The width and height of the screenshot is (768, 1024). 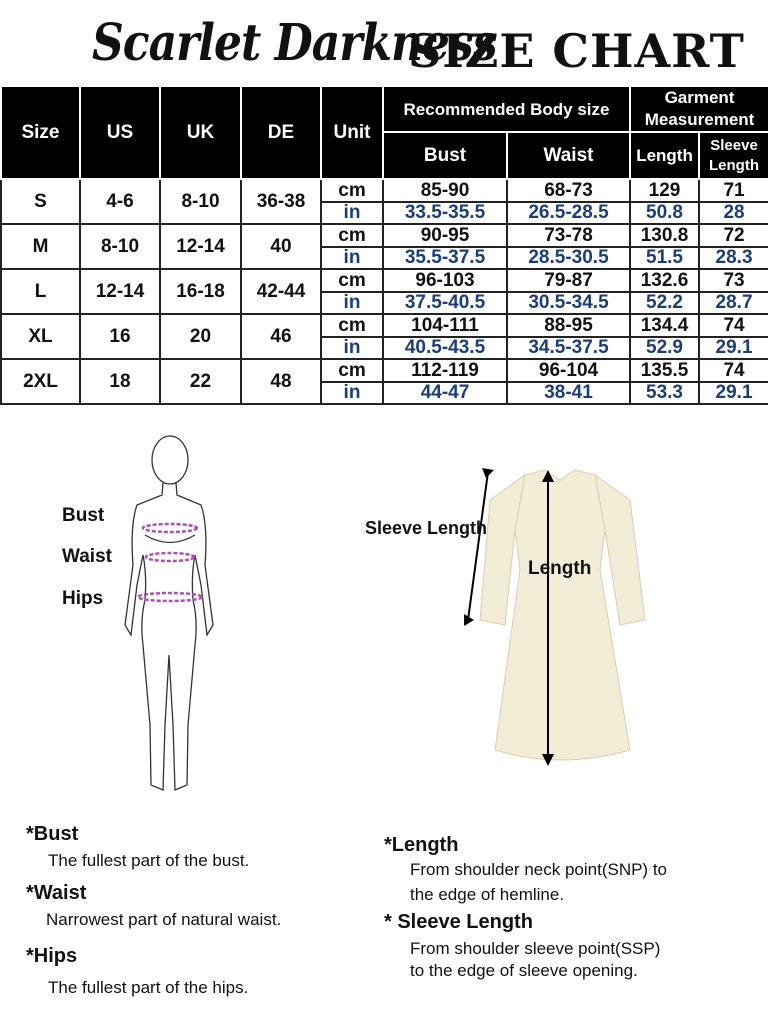 What do you see at coordinates (40, 292) in the screenshot?
I see `cell-size: L` at bounding box center [40, 292].